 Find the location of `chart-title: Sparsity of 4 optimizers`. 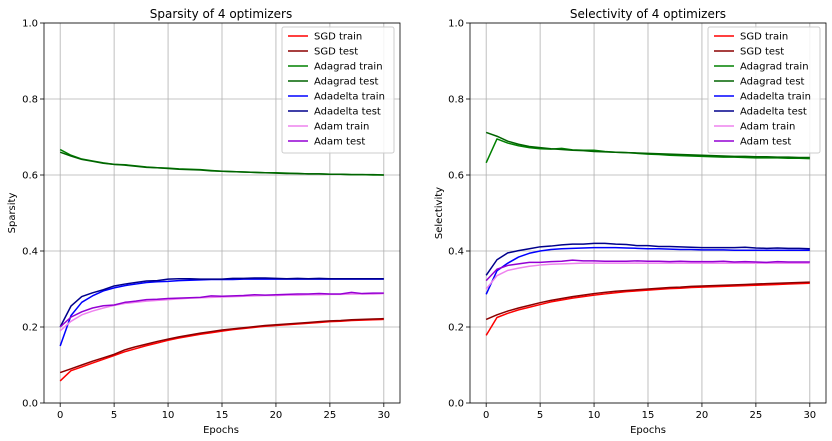

chart-title: Sparsity of 4 optimizers is located at coordinates (221, 14).